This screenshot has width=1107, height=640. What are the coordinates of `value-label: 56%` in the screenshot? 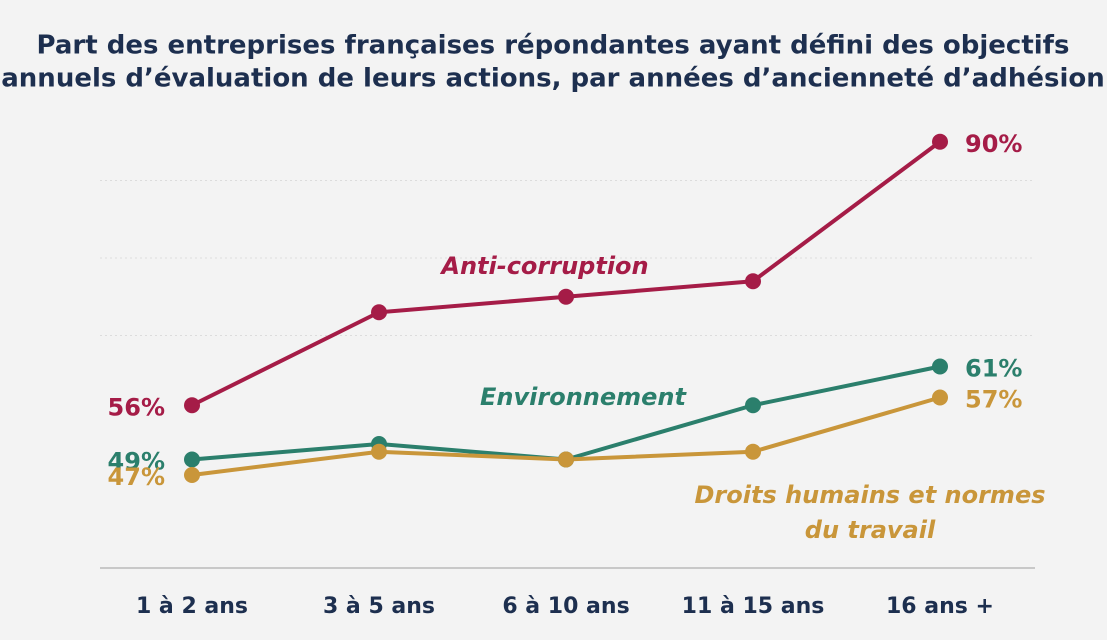 It's located at (136, 407).